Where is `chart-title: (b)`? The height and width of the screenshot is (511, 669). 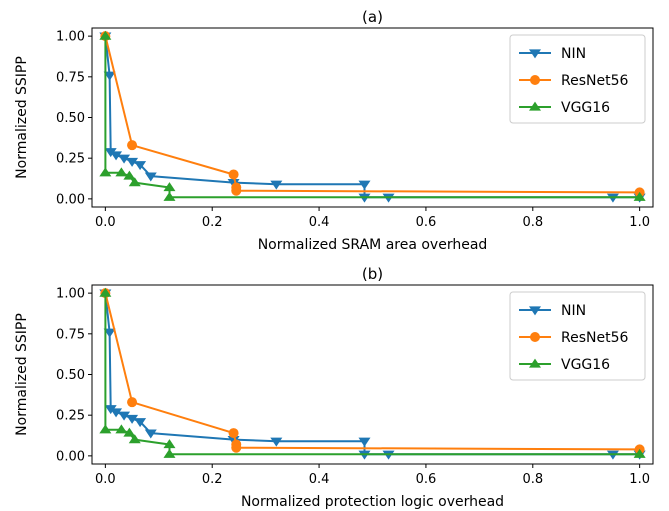 chart-title: (b) is located at coordinates (372, 274).